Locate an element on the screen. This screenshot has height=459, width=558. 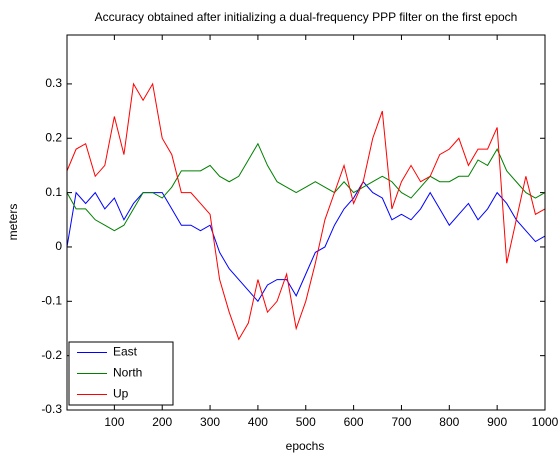
y-tick-label: -0.3 is located at coordinates (51, 409).